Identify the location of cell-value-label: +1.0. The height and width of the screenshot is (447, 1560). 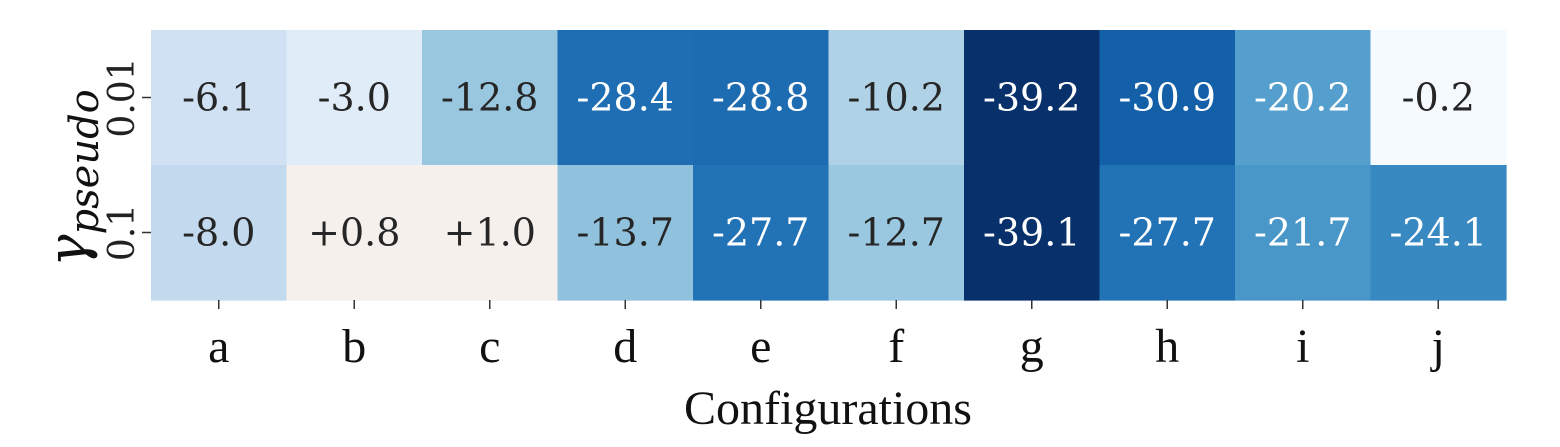
(490, 233).